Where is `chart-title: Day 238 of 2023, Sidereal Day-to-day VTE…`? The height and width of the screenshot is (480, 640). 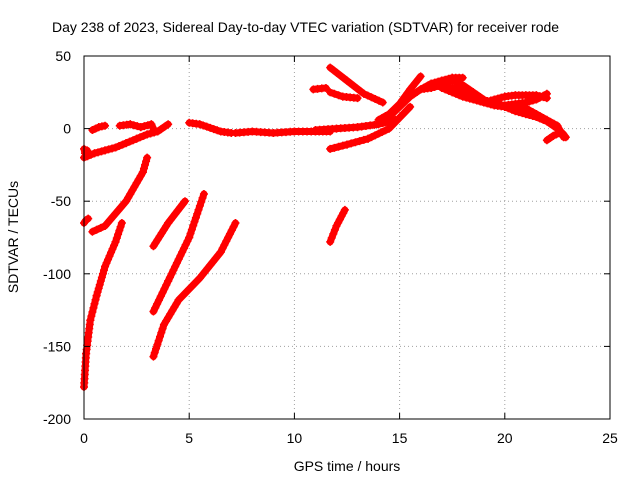 chart-title: Day 238 of 2023, Sidereal Day-to-day VTE… is located at coordinates (305, 27).